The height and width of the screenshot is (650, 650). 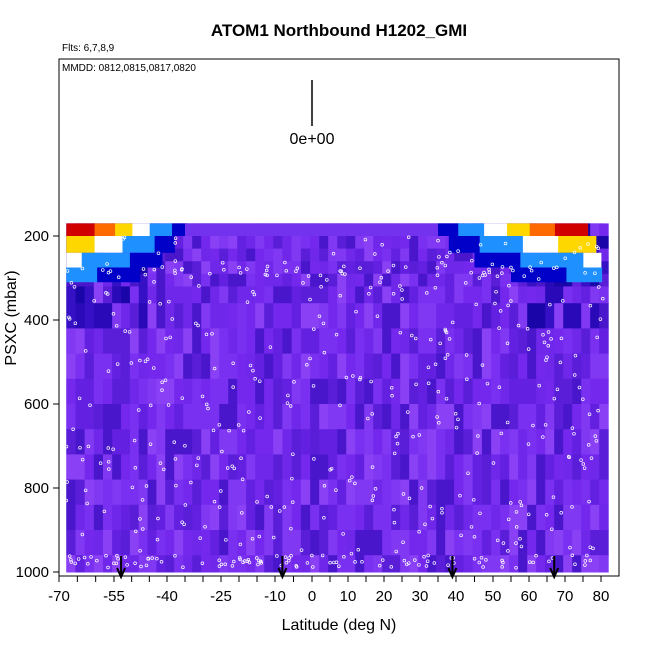 I want to click on y-tick-label: 800, so click(x=36, y=488).